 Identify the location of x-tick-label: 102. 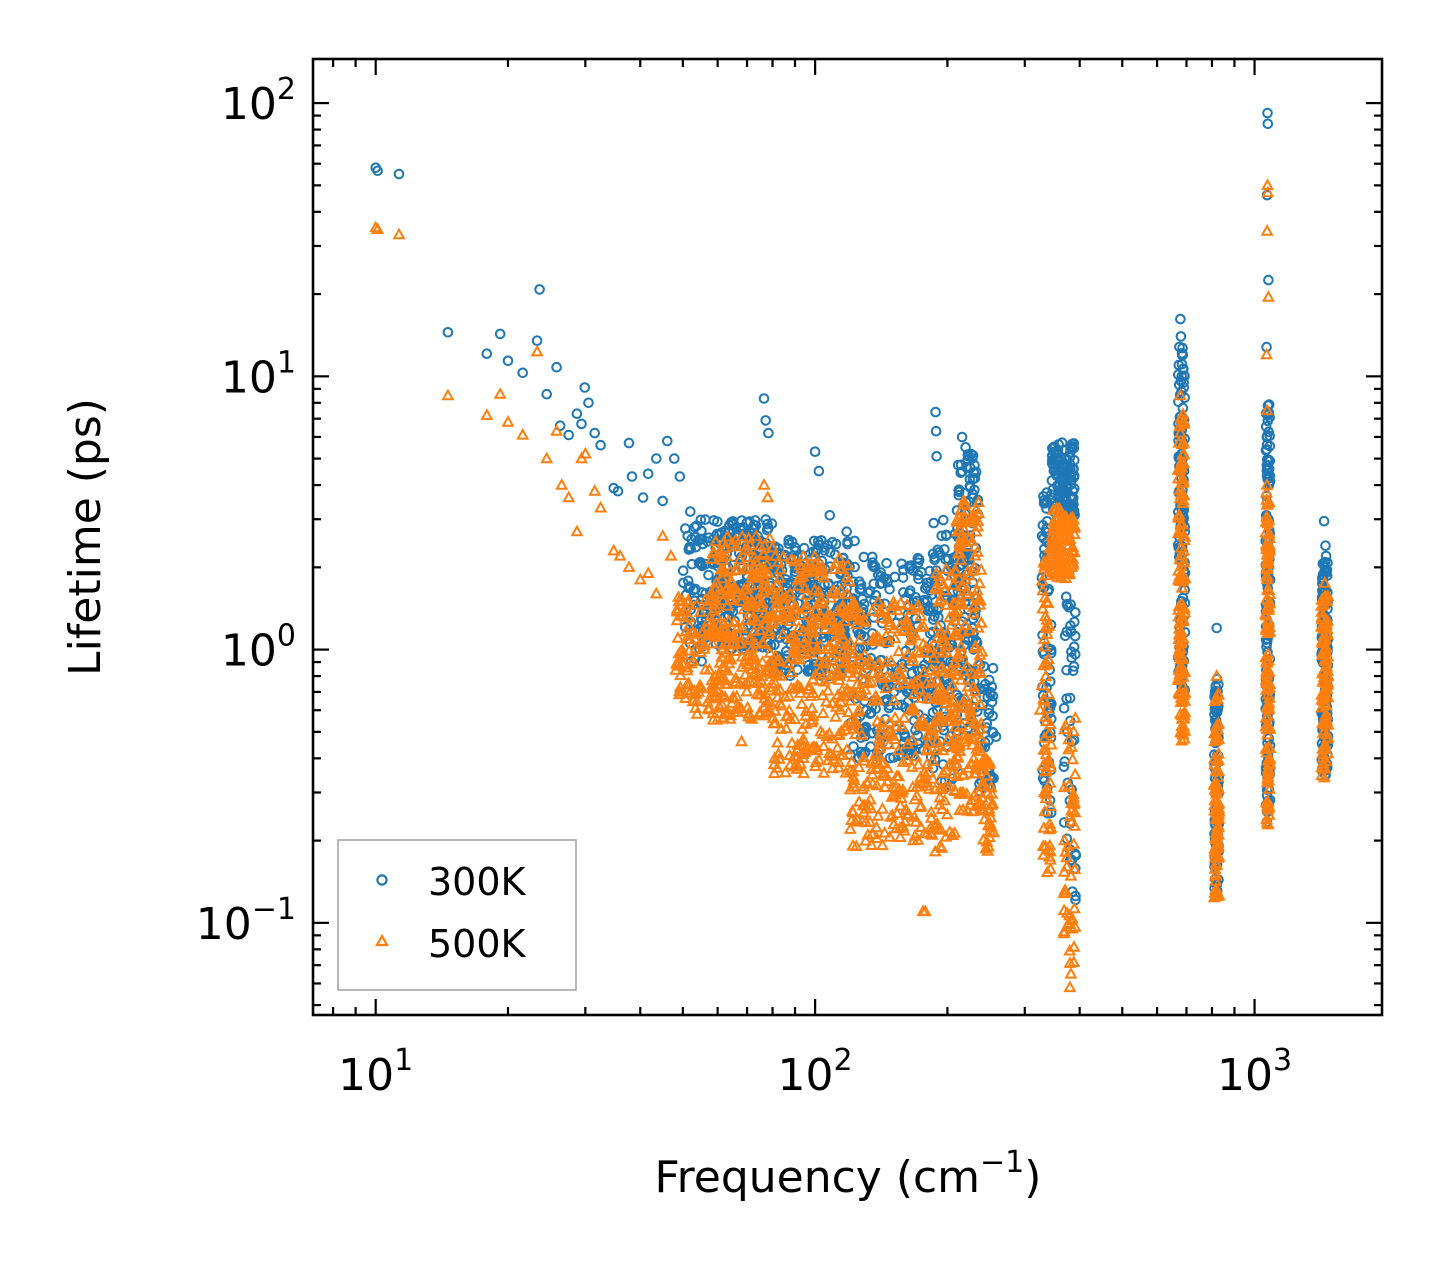
(815, 1072).